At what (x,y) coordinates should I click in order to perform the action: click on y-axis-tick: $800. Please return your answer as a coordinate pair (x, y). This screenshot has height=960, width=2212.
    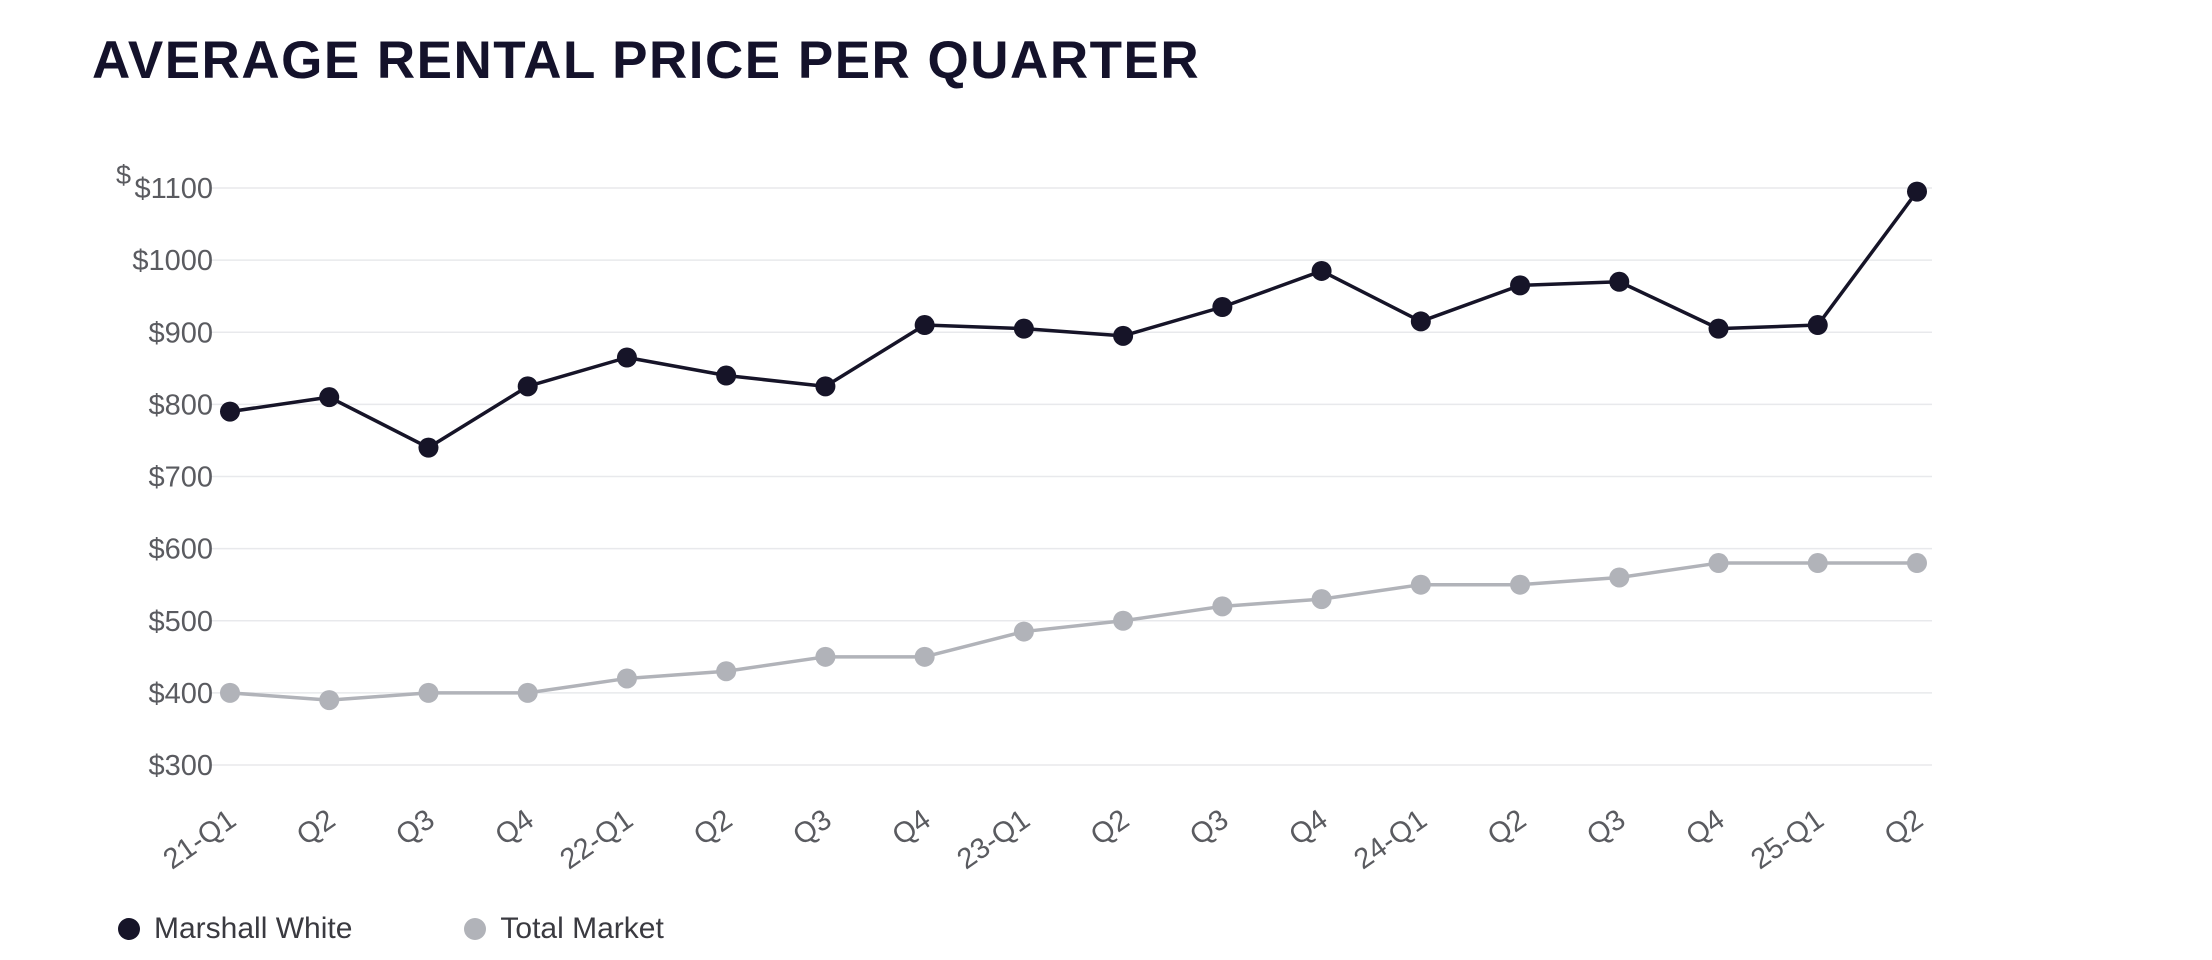
    Looking at the image, I should click on (180, 405).